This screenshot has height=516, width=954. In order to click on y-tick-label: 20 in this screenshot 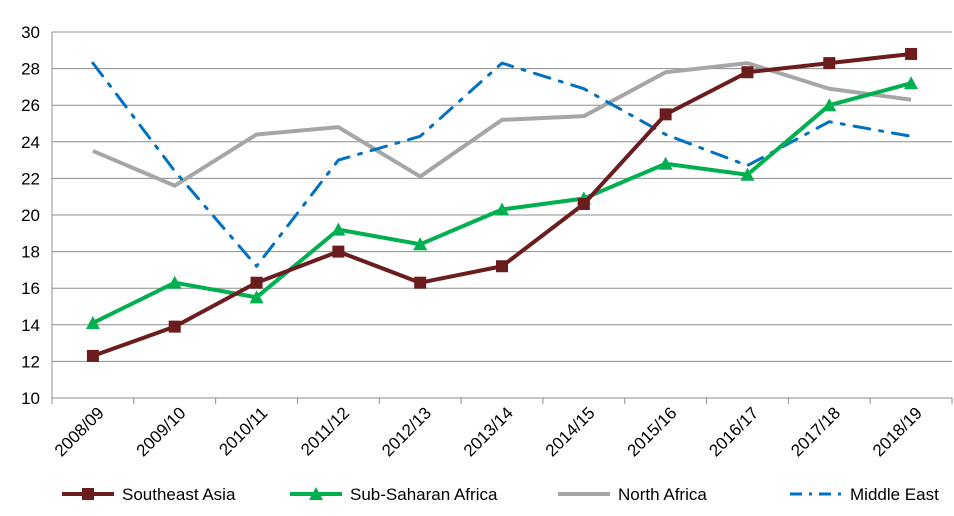, I will do `click(30, 215)`.